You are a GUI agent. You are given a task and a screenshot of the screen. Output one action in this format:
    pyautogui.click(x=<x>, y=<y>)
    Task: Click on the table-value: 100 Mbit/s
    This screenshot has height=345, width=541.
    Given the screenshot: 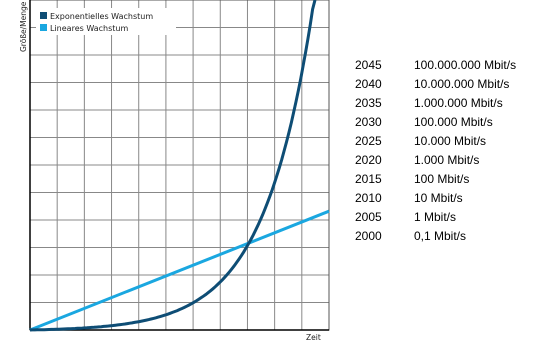 What is the action you would take?
    pyautogui.click(x=442, y=179)
    